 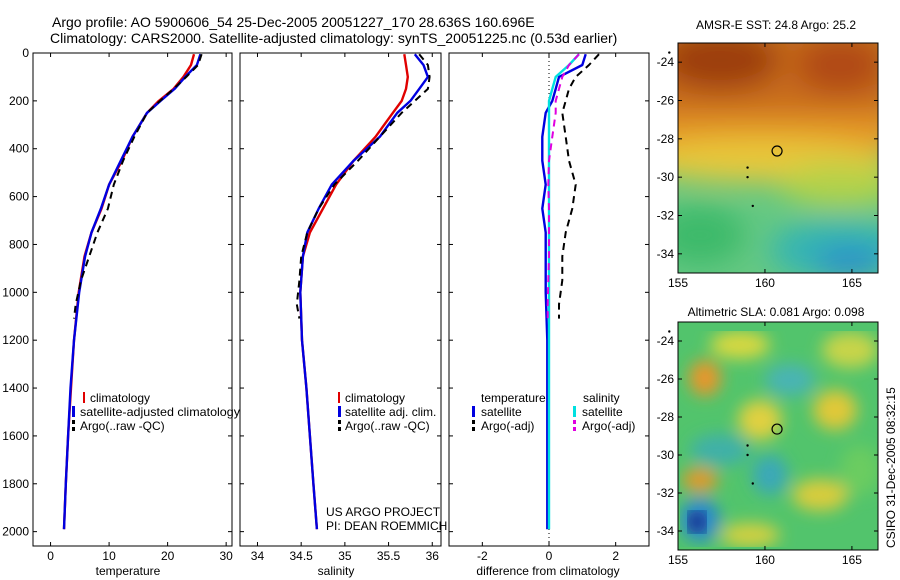 What do you see at coordinates (345, 556) in the screenshot?
I see `x-tick-label: 35` at bounding box center [345, 556].